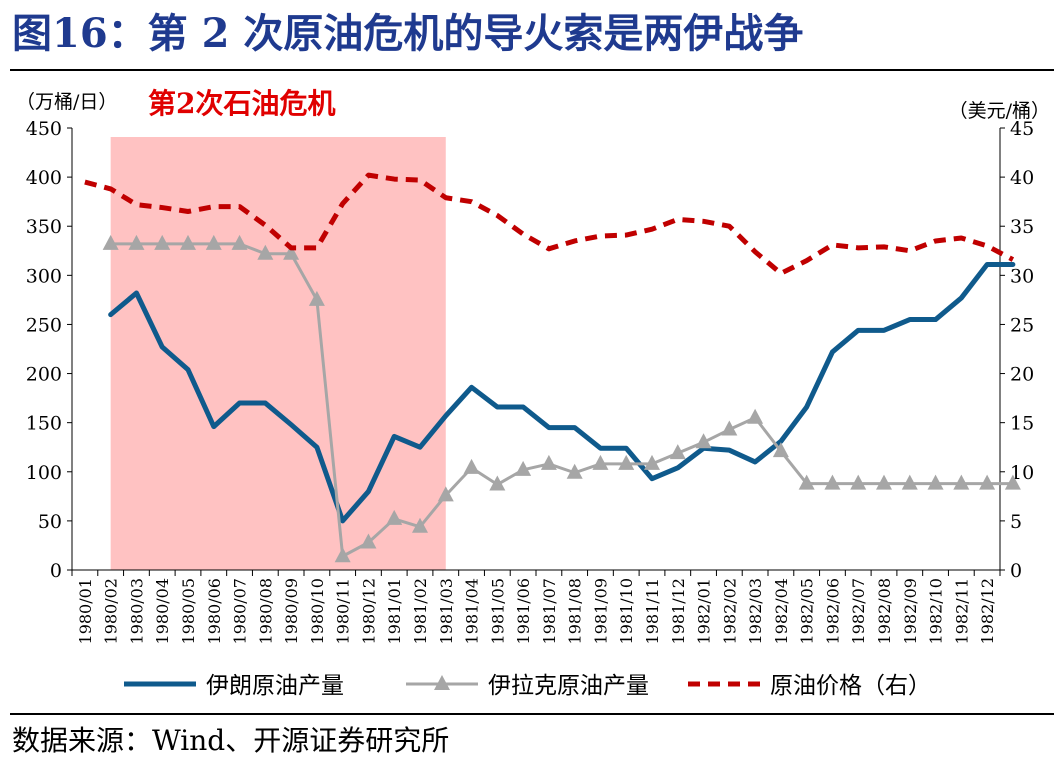  What do you see at coordinates (549, 224) in the screenshot?
I see `series-line-price` at bounding box center [549, 224].